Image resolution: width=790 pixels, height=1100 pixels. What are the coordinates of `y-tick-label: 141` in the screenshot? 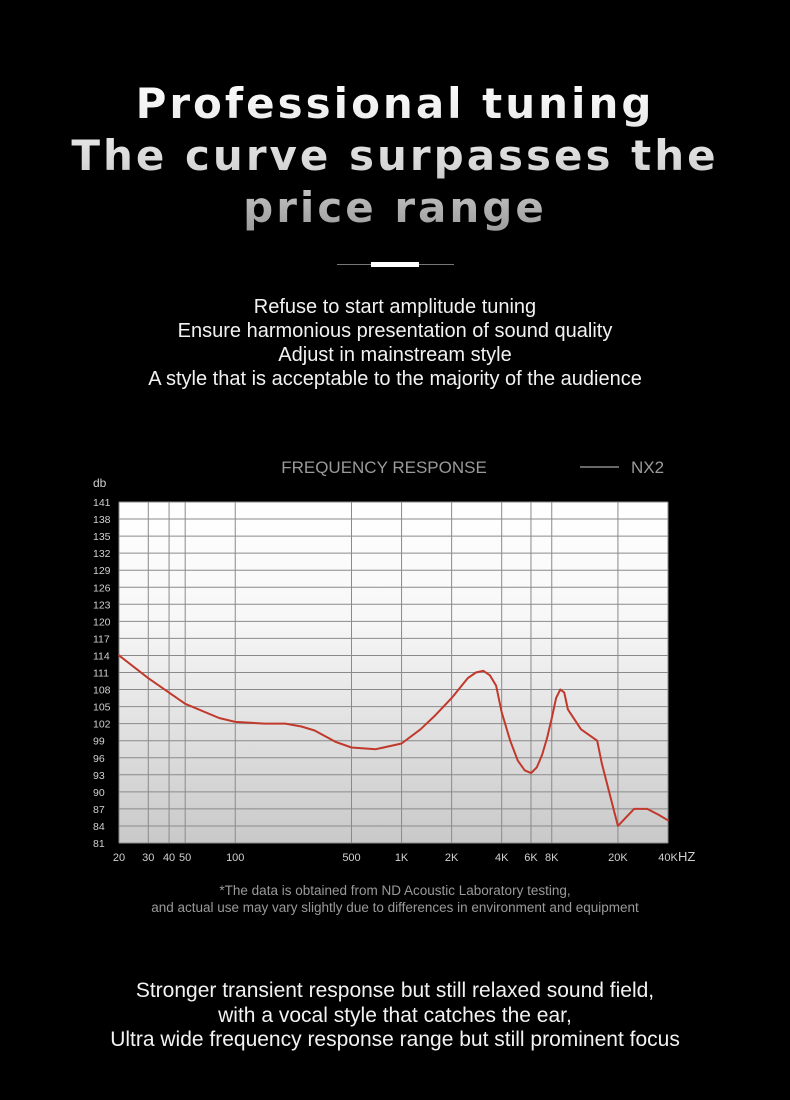 It's located at (102, 503).